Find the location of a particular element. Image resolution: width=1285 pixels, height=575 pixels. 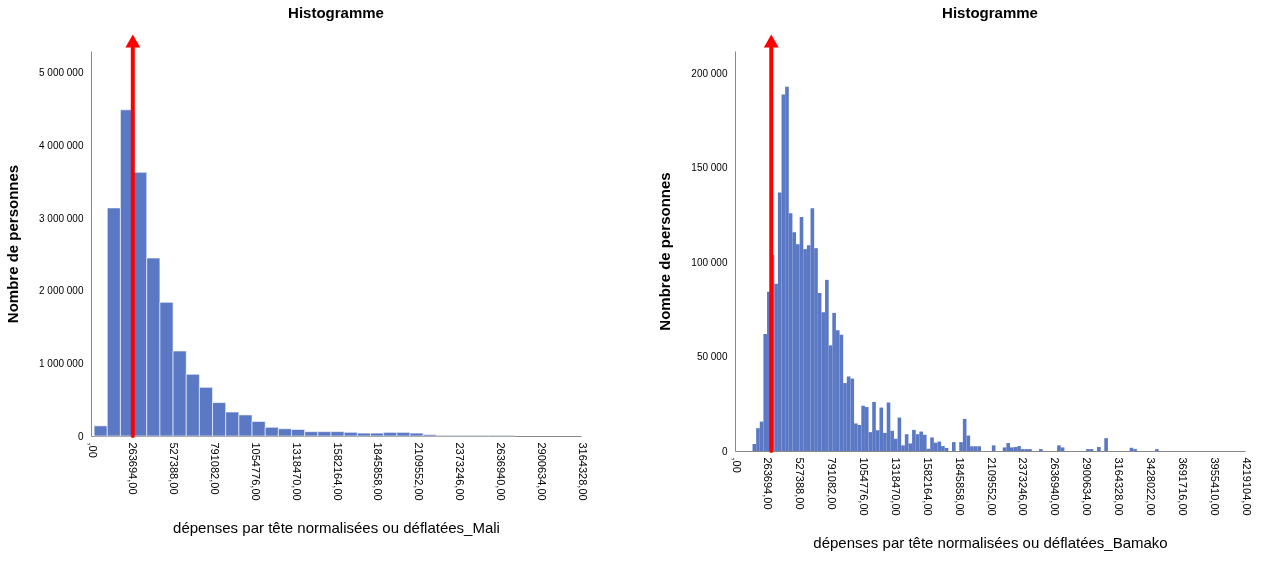

y-tick-label: 5 000 000 is located at coordinates (61, 73).